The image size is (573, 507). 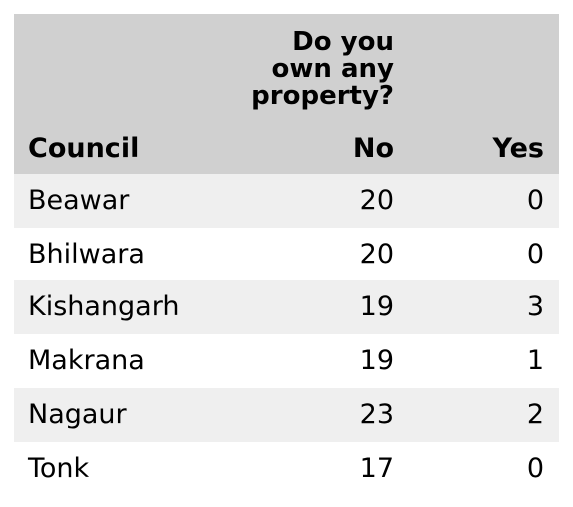 What do you see at coordinates (286, 415) in the screenshot?
I see `table-row: Nagaur 23 2` at bounding box center [286, 415].